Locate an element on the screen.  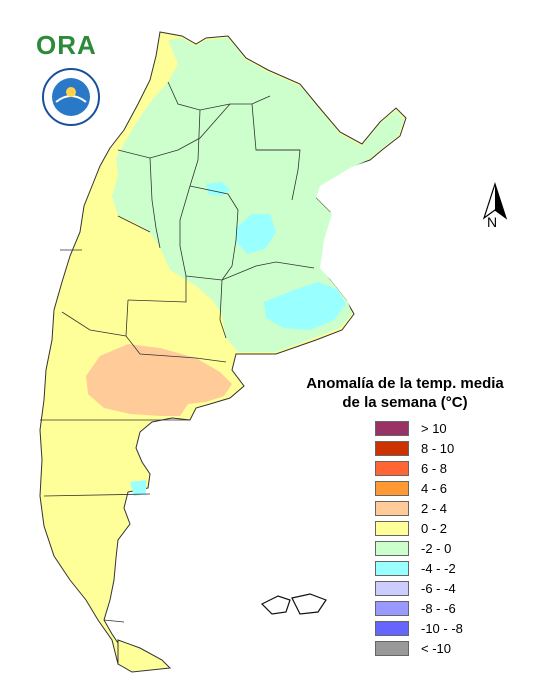
north-label: N is located at coordinates (492, 222).